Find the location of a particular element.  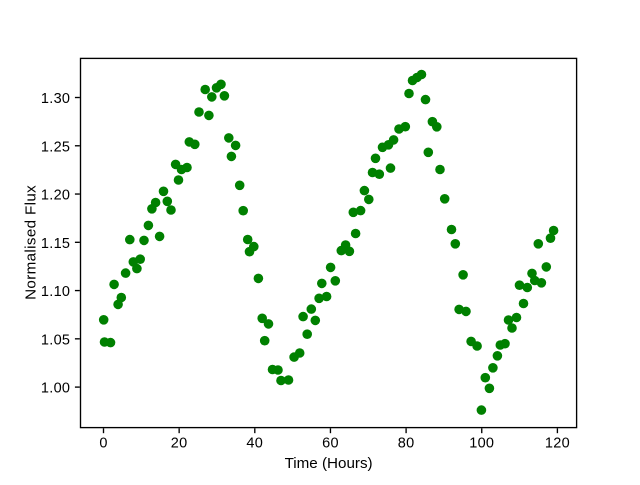

svg-text: 1.10 is located at coordinates (55, 292).